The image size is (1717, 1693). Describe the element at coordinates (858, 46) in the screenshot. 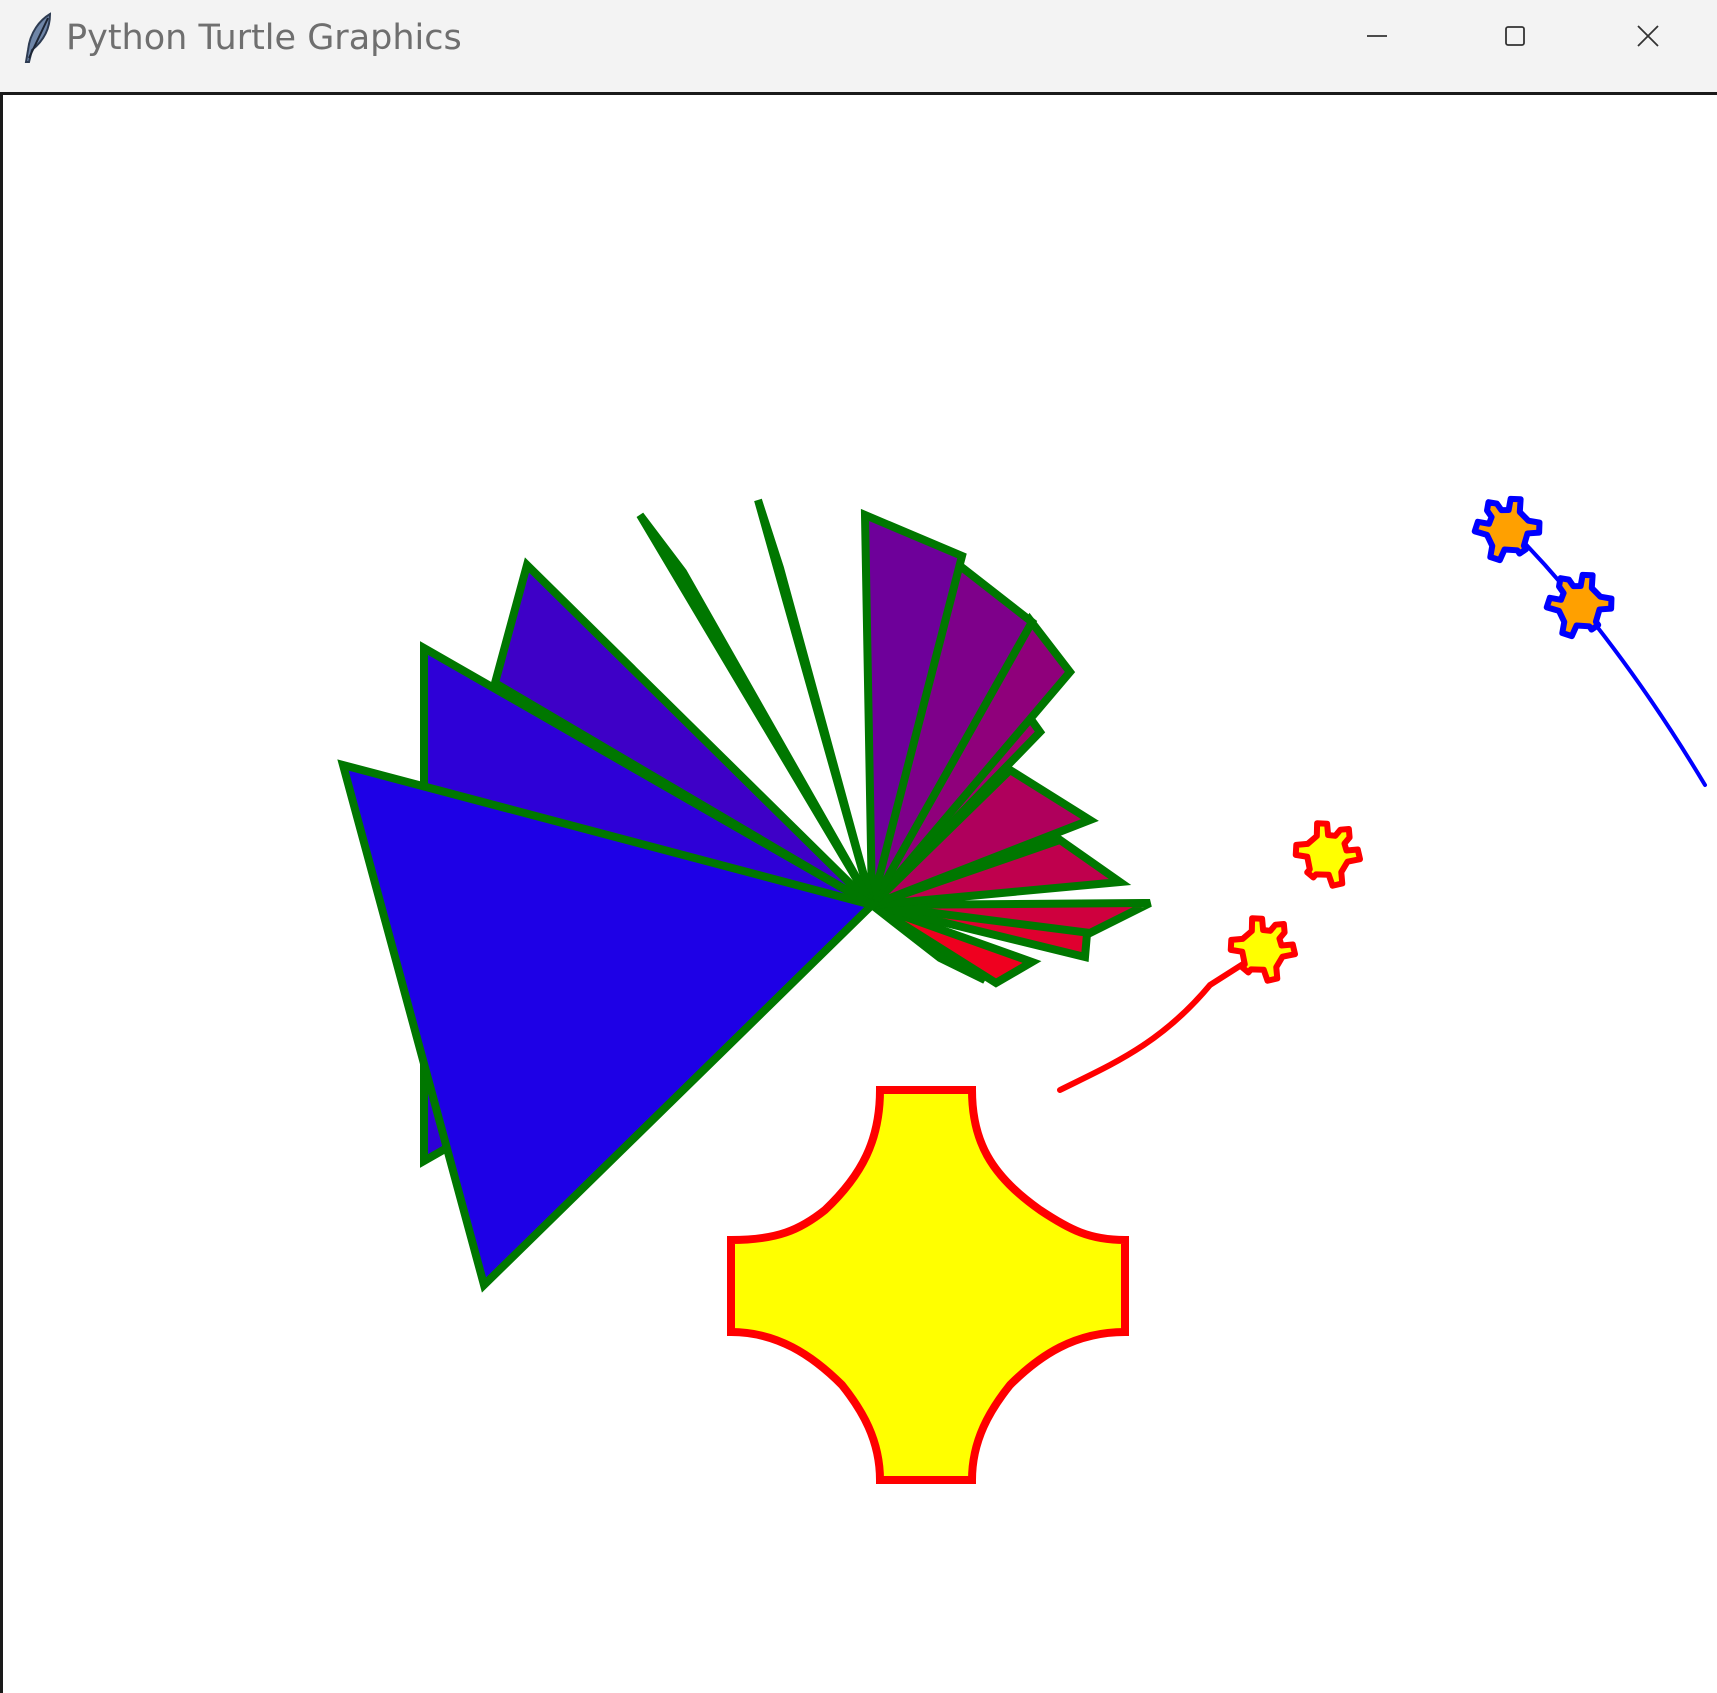

I see `title-bar: Python Turtle Graphics` at that location.